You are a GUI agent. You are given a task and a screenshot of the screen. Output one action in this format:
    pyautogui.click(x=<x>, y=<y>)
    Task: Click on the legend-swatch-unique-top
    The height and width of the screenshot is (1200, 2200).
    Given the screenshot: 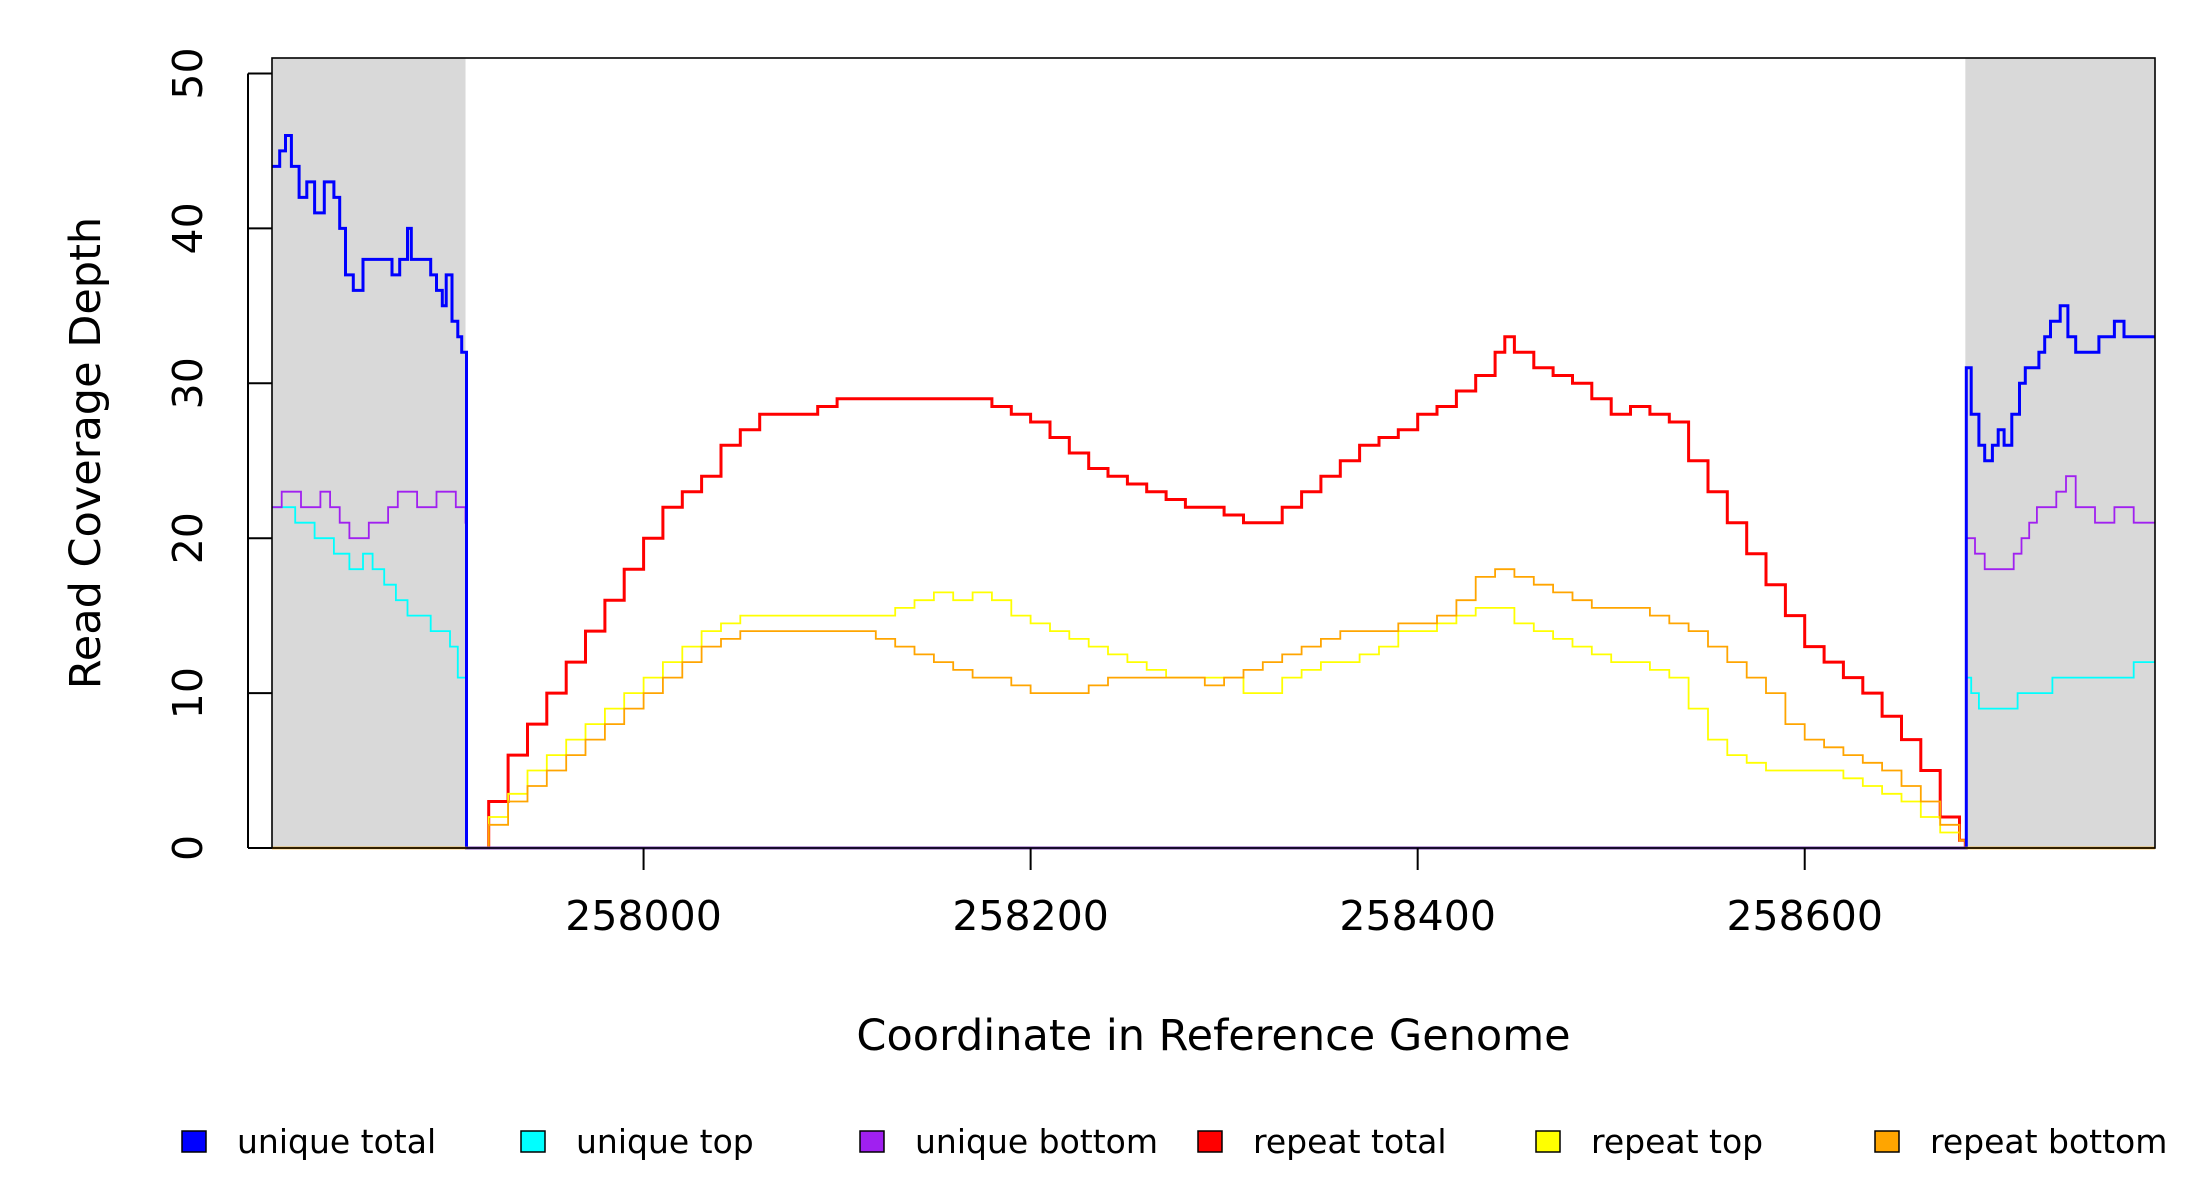 What is the action you would take?
    pyautogui.click(x=533, y=1141)
    